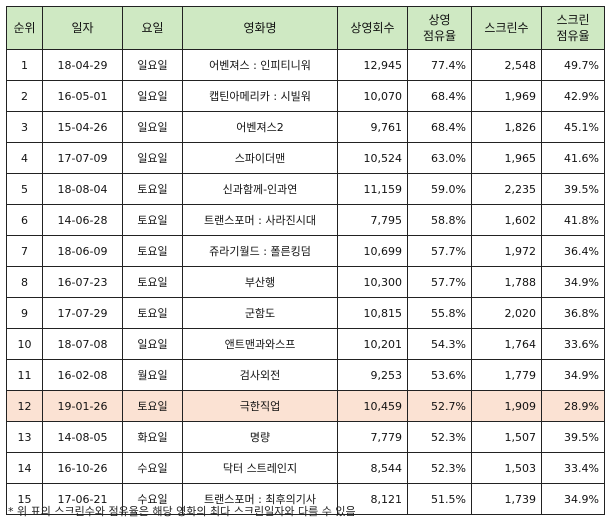 The width and height of the screenshot is (611, 525). I want to click on cell-shows: 9,253, so click(372, 375).